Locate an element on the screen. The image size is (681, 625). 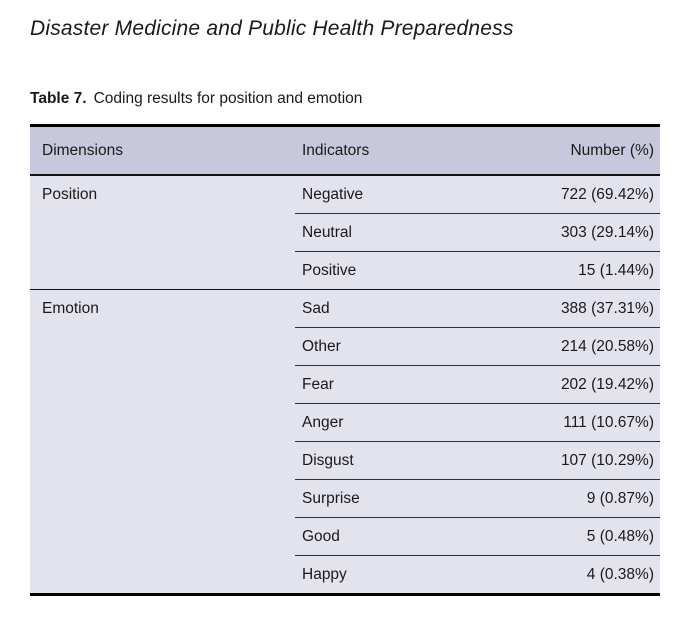
indicator-cell: Disgust is located at coordinates (390, 460).